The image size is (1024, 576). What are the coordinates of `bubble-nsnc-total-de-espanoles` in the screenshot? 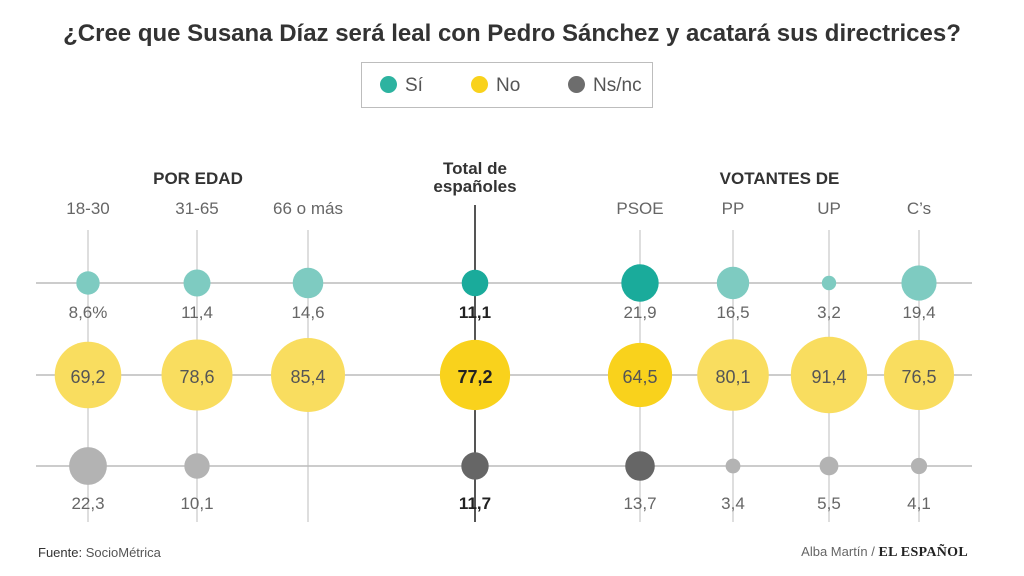 It's located at (475, 466).